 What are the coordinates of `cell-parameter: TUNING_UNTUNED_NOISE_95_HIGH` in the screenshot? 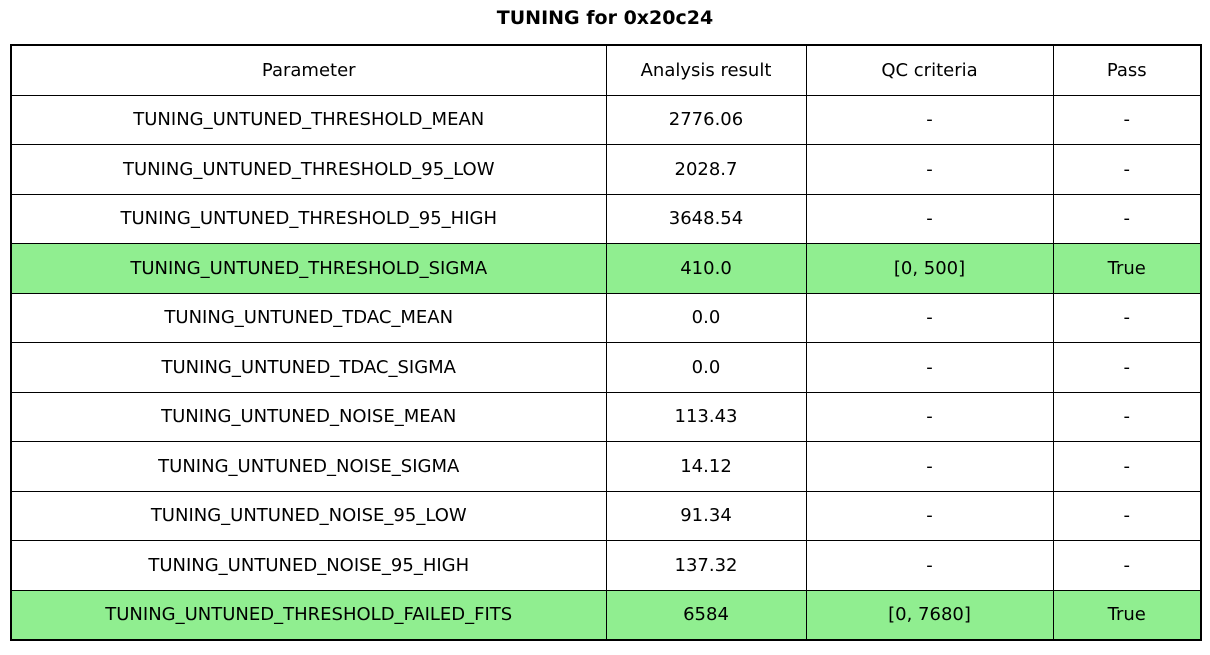 It's located at (308, 565).